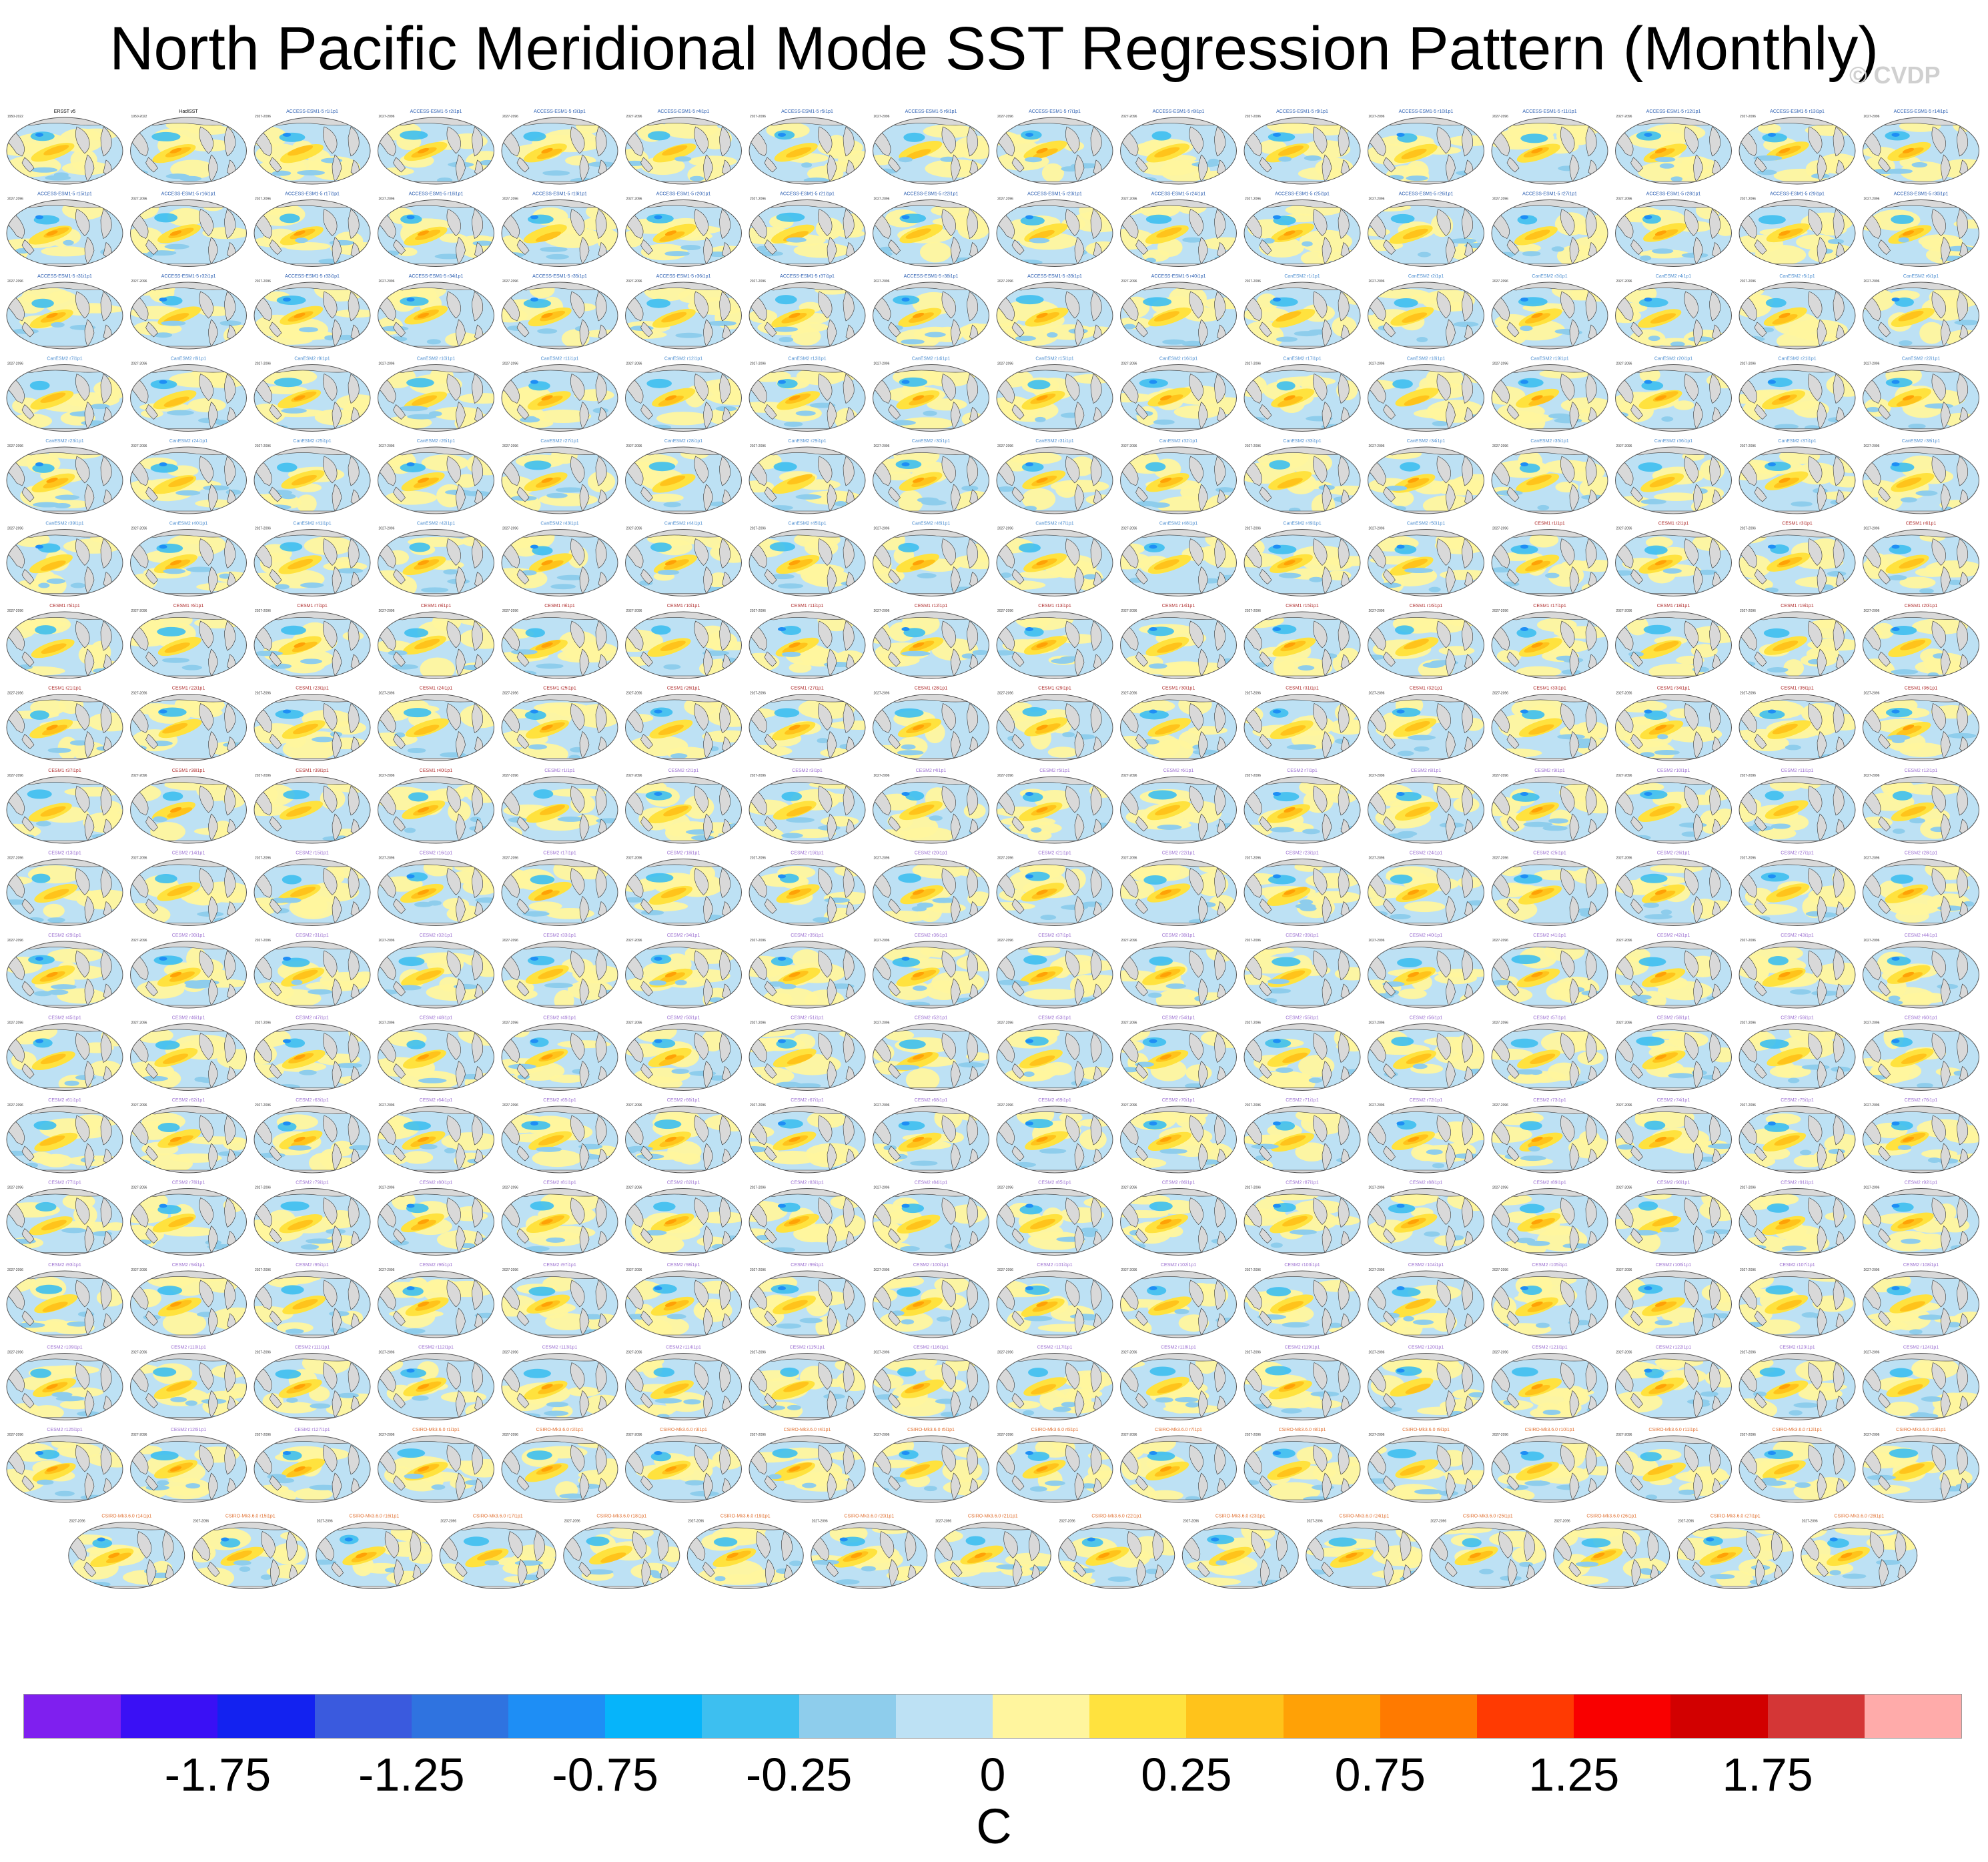  Describe the element at coordinates (683, 1018) in the screenshot. I see `panel-title: CESM2 r50i1p1` at that location.